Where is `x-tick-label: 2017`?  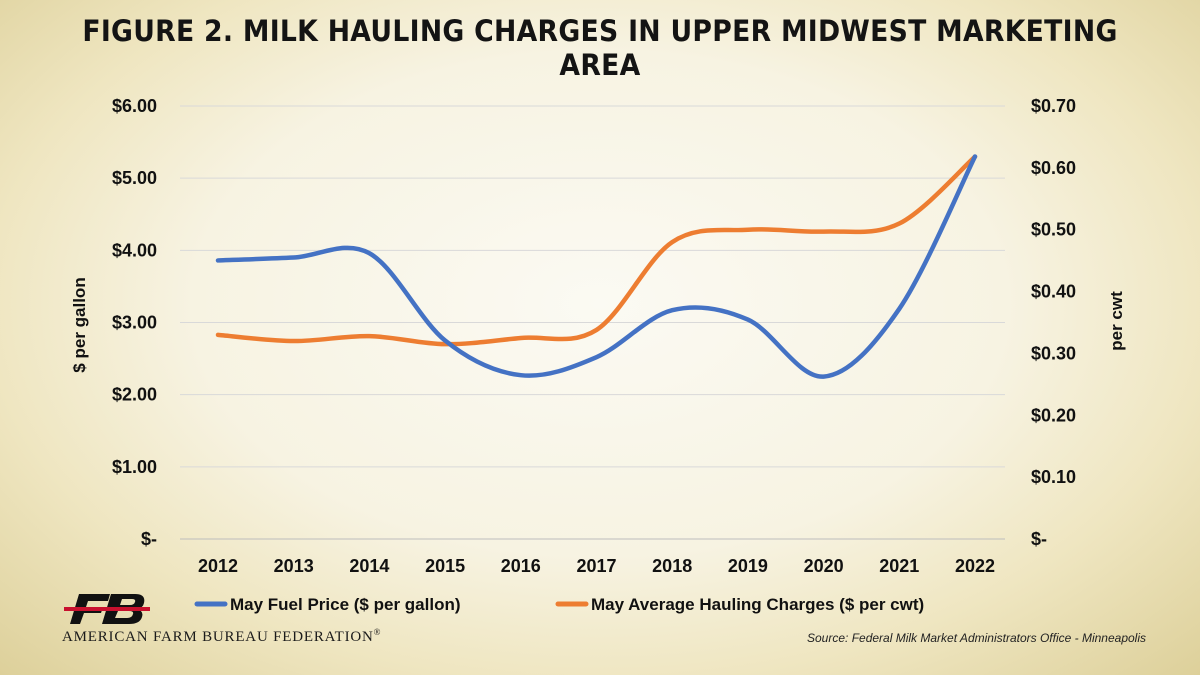 x-tick-label: 2017 is located at coordinates (596, 566).